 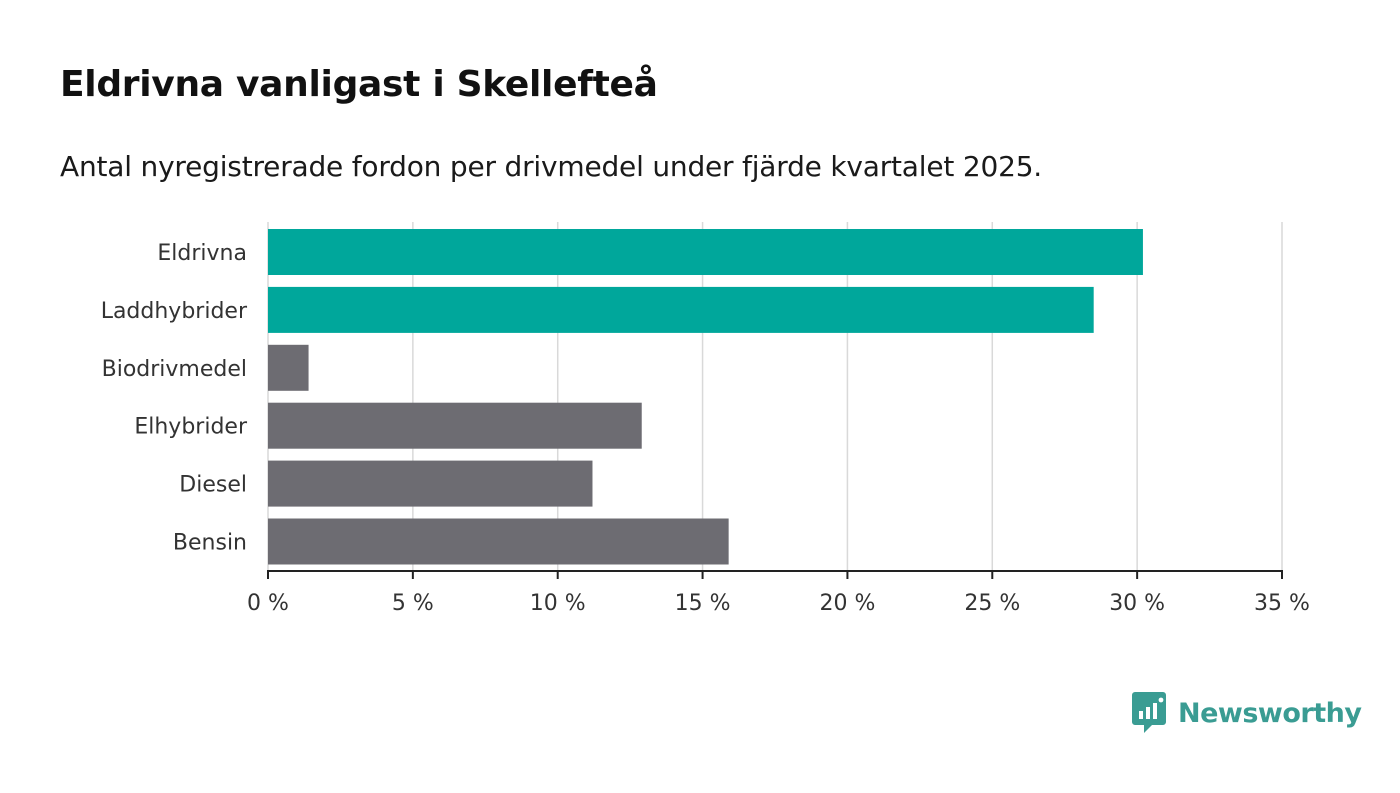 I want to click on x-tick-label: 10 %, so click(x=558, y=603).